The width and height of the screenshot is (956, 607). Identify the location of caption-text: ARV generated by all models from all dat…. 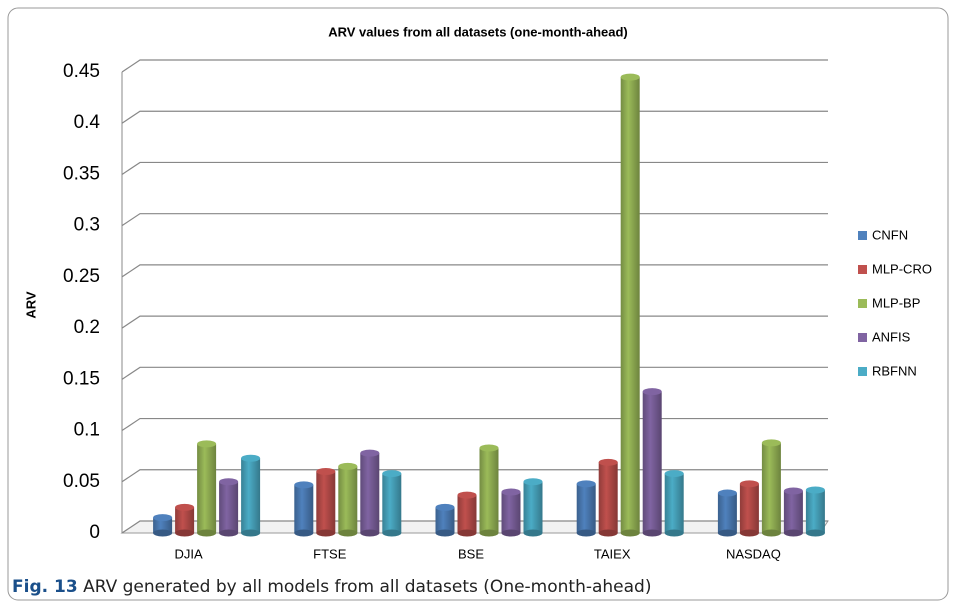
(367, 587).